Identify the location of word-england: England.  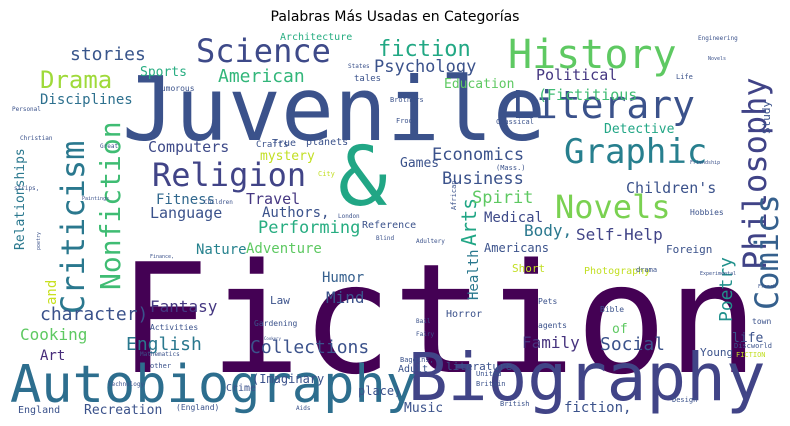
(39, 410).